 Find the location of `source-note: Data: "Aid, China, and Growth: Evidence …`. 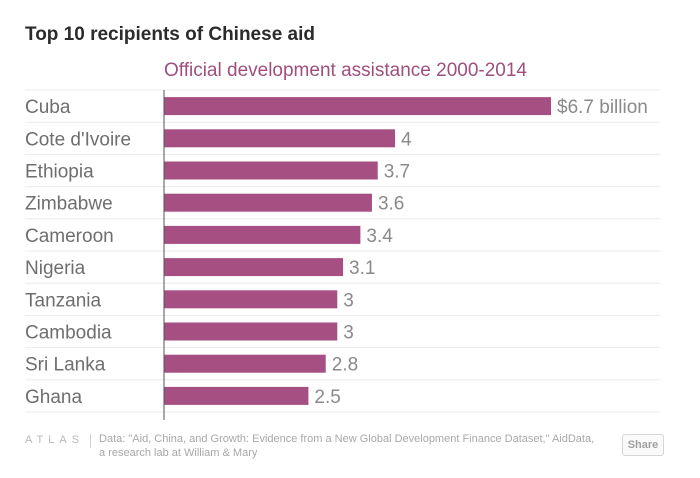

source-note: Data: "Aid, China, and Growth: Evidence … is located at coordinates (347, 446).